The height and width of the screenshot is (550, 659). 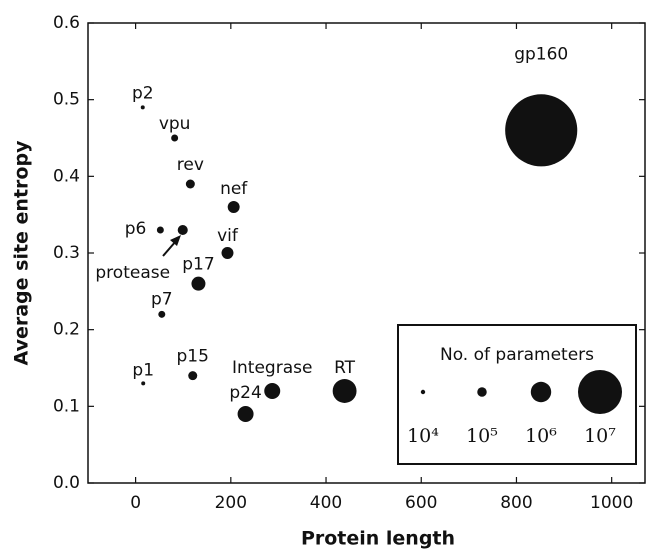 I want to click on point-label: Integrase, so click(x=272, y=368).